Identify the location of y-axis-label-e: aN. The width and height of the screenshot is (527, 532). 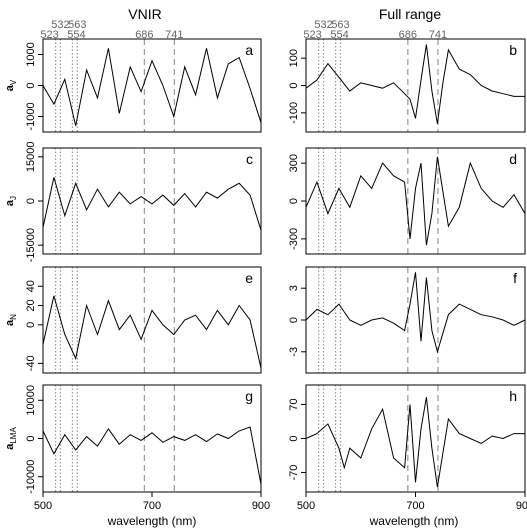
(11, 320).